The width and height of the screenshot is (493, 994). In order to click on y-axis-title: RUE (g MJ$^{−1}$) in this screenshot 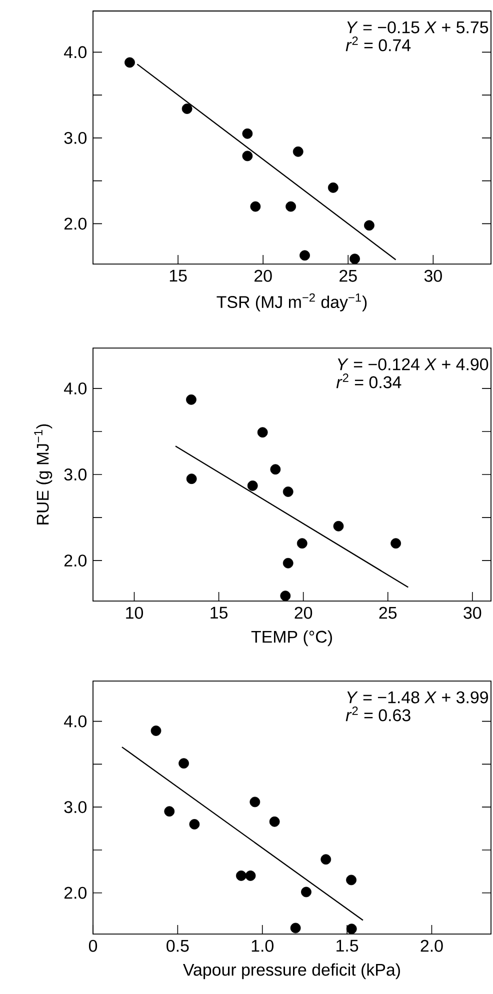, I will do `click(43, 474)`.